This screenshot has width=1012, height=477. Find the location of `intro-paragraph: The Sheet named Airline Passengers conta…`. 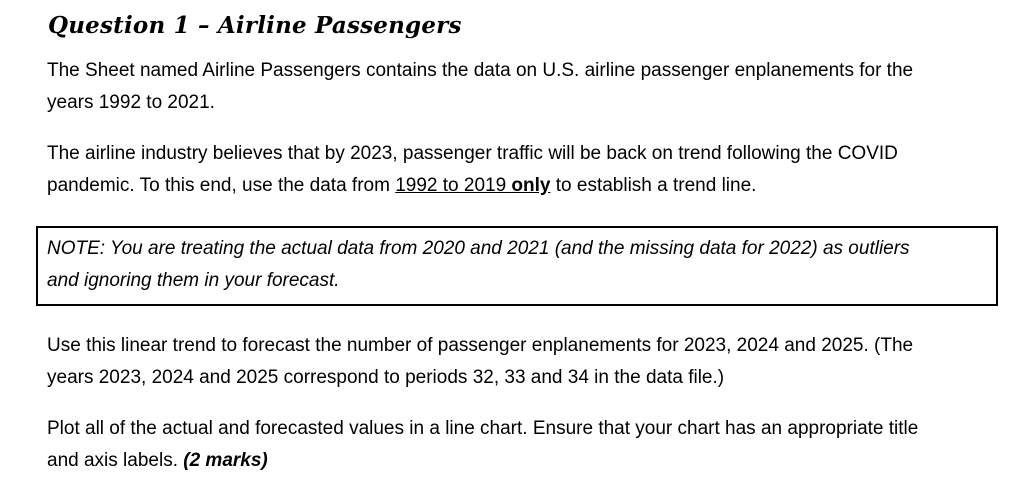

intro-paragraph: The Sheet named Airline Passengers conta… is located at coordinates (529, 87).